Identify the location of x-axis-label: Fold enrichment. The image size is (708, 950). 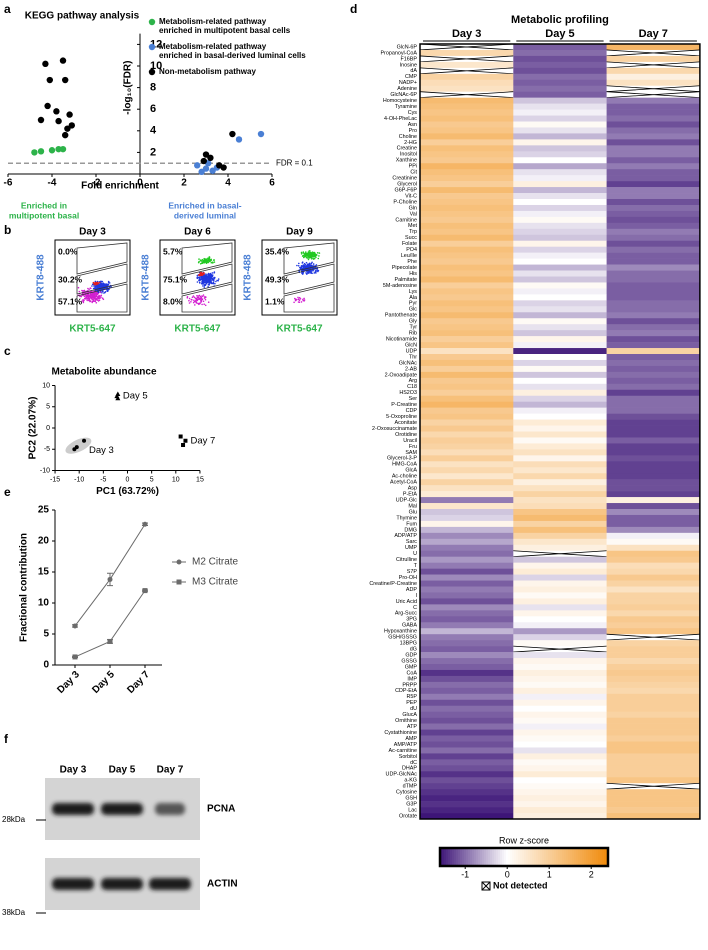
(120, 186).